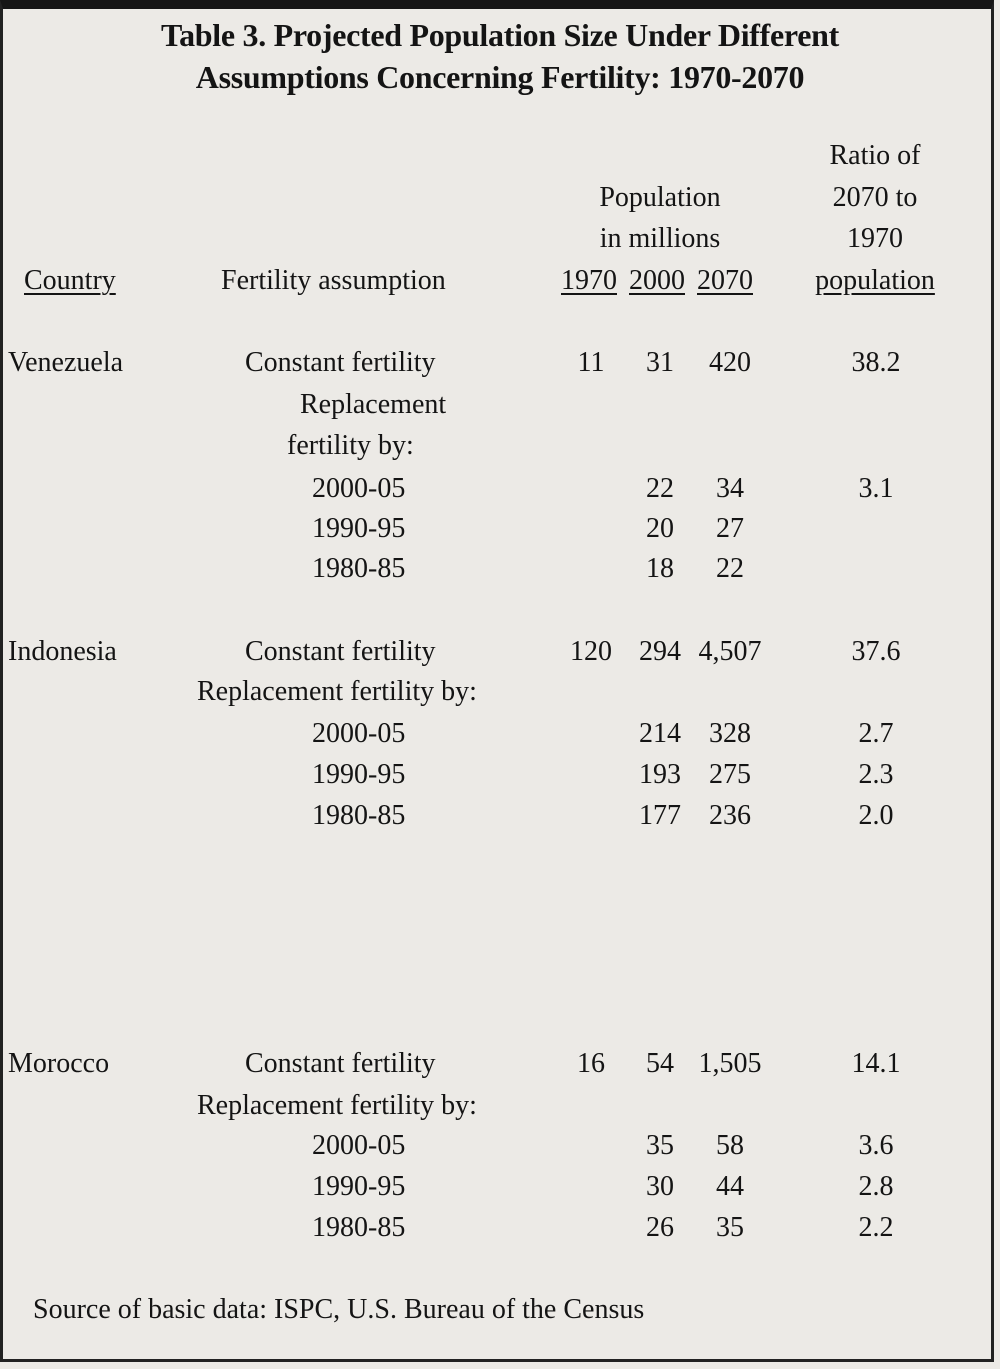 Image resolution: width=1000 pixels, height=1369 pixels. I want to click on population-2070-cell: 420, so click(730, 362).